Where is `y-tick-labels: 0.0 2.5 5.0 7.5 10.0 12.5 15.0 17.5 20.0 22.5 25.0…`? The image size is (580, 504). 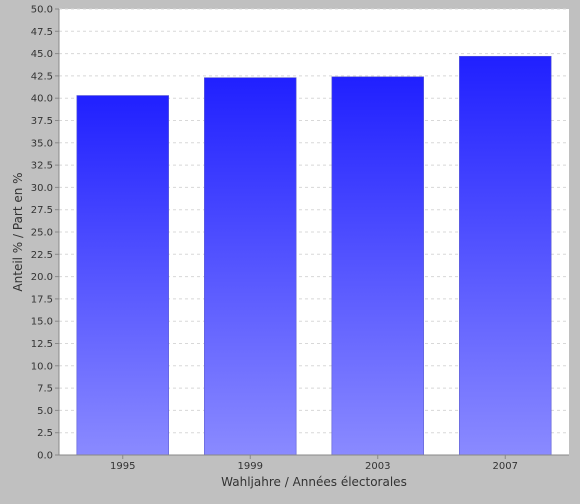
y-tick-labels: 0.0 2.5 5.0 7.5 10.0 12.5 15.0 17.5 20.0 22.5 25.0… is located at coordinates (45, 233).